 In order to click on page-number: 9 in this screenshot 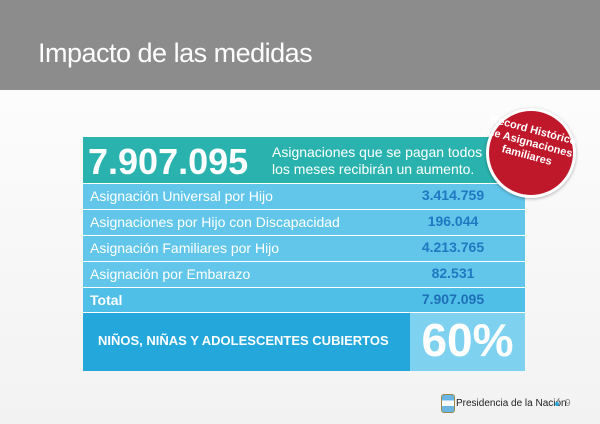, I will do `click(568, 403)`.